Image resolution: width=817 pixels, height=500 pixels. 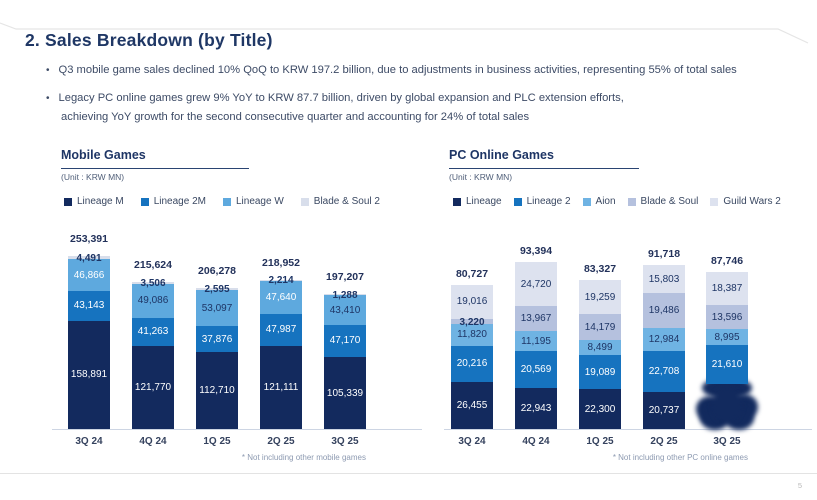 I want to click on legend-label: Aion, so click(x=605, y=201).